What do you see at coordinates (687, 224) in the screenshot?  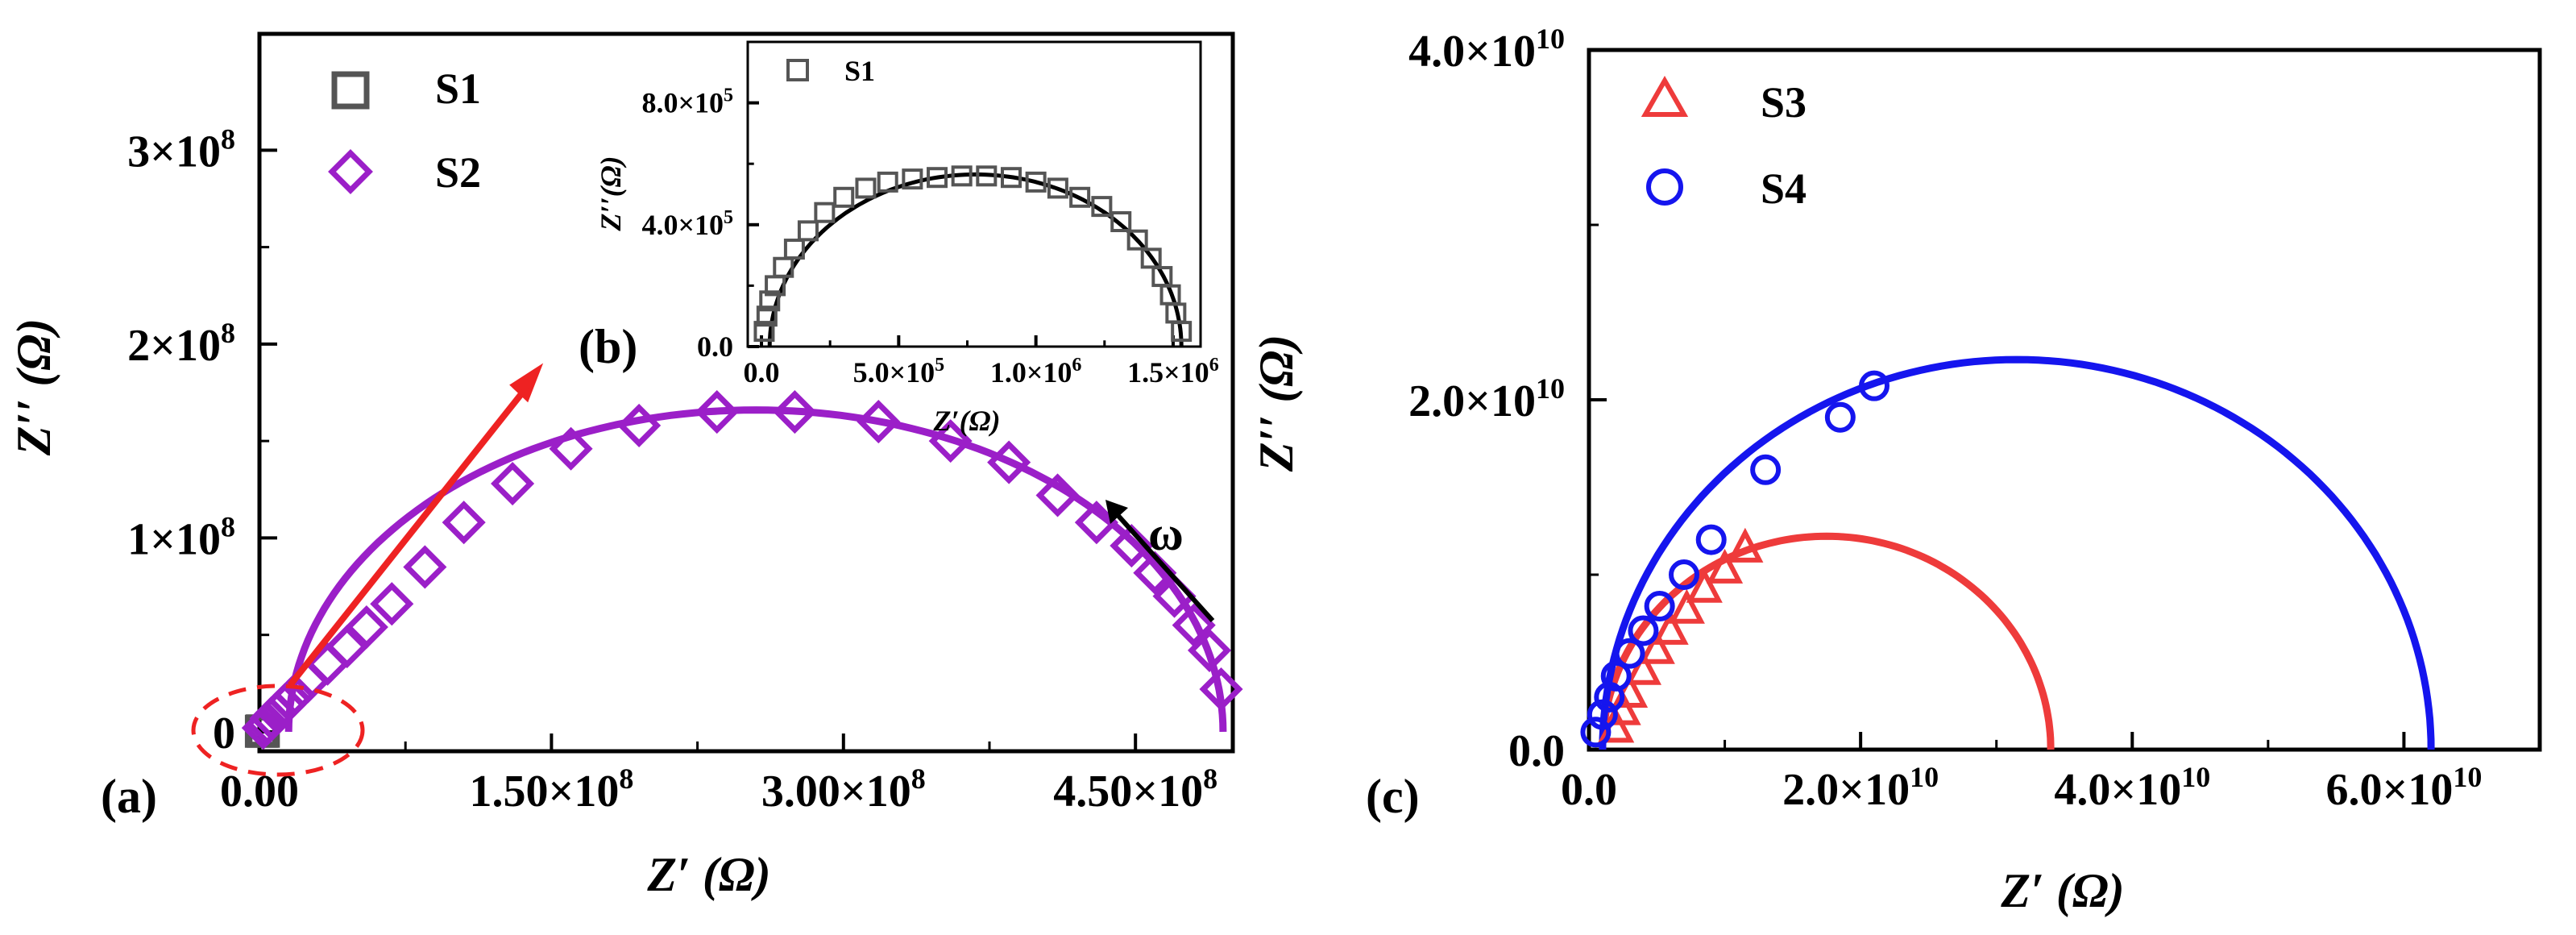 I see `y-tick-label: 4.0×10⁵` at bounding box center [687, 224].